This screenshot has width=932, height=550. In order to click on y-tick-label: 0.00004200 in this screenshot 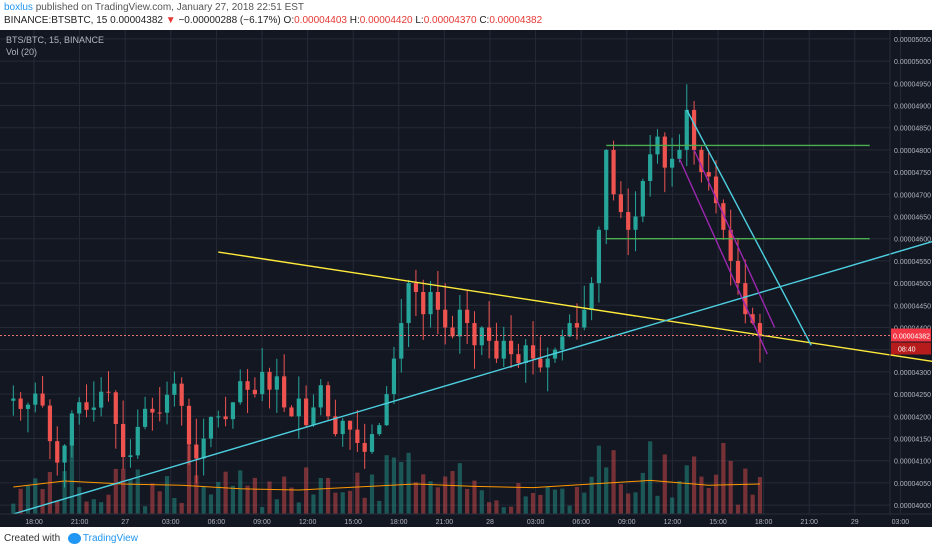, I will do `click(912, 417)`.